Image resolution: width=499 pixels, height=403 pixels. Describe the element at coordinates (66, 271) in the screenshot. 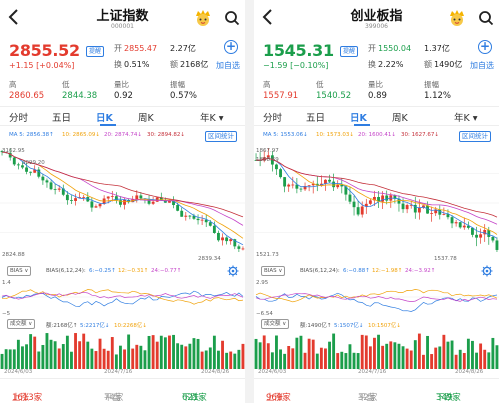

I see `bias-prefix: BIAS(6,12,24):` at that location.